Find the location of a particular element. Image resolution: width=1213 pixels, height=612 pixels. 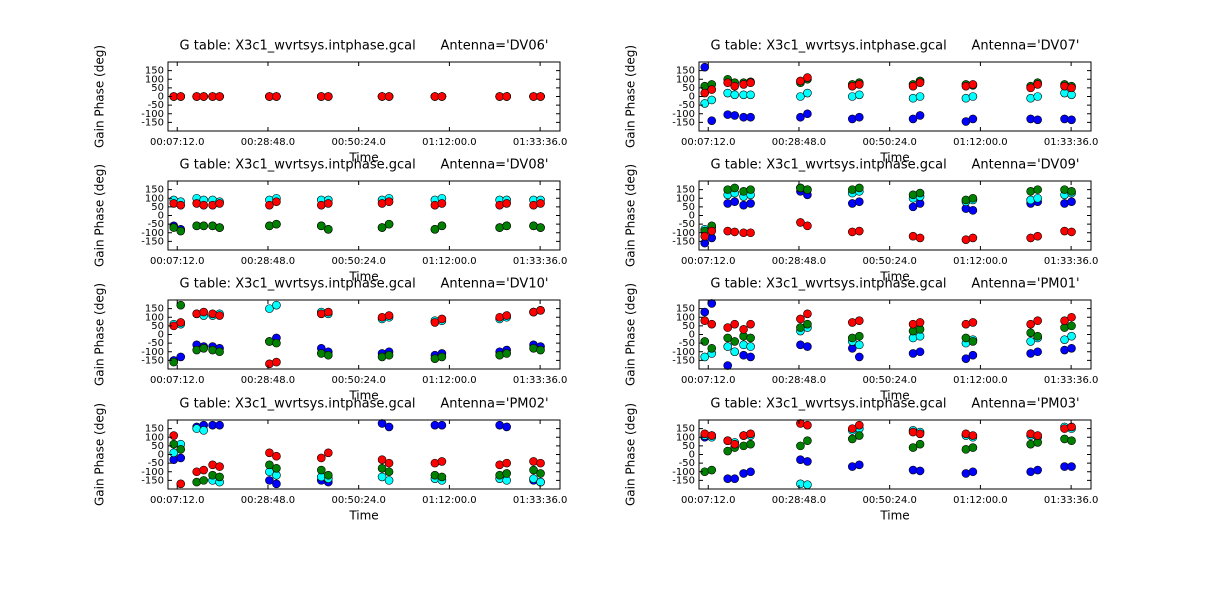

y-tick-label: -100 is located at coordinates (683, 233).